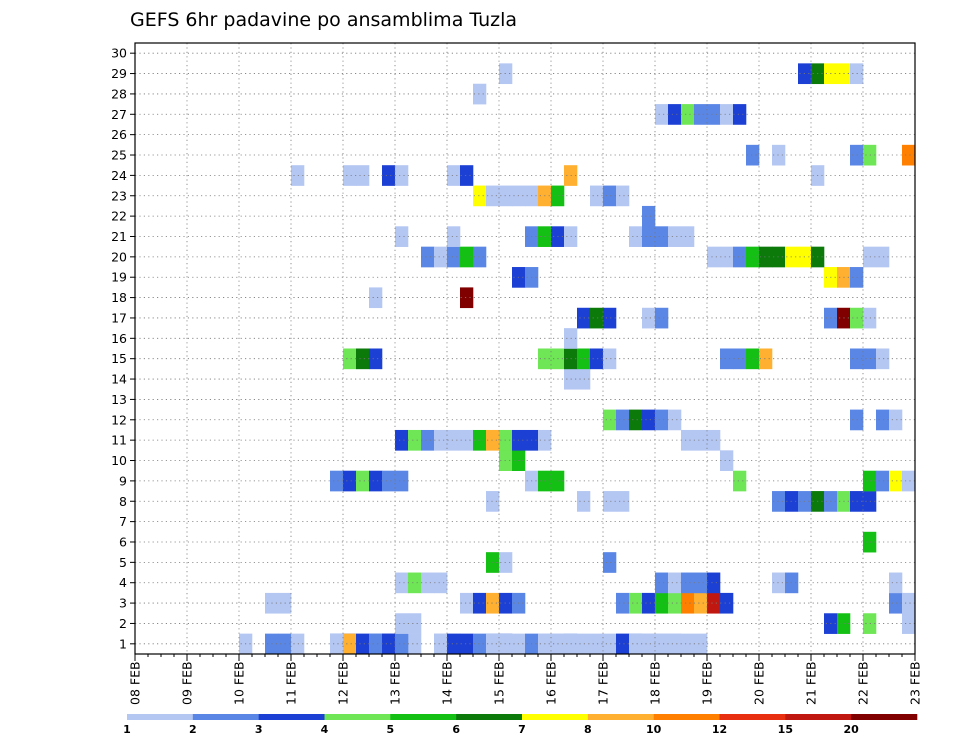 Image resolution: width=960 pixels, height=742 pixels. I want to click on x-tick-label: 12 FEB, so click(343, 683).